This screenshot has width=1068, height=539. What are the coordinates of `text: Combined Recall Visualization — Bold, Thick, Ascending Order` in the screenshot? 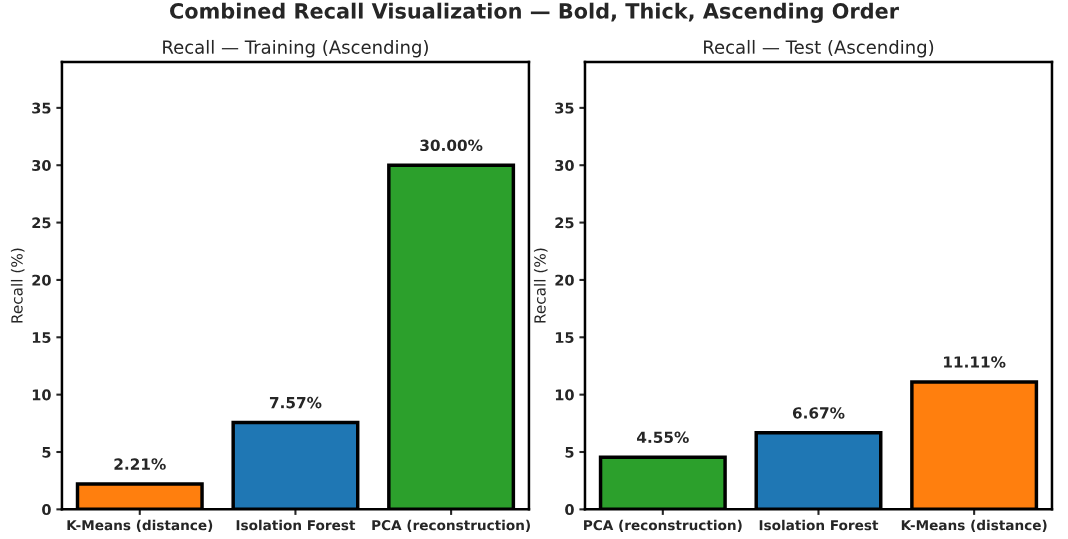 It's located at (534, 13).